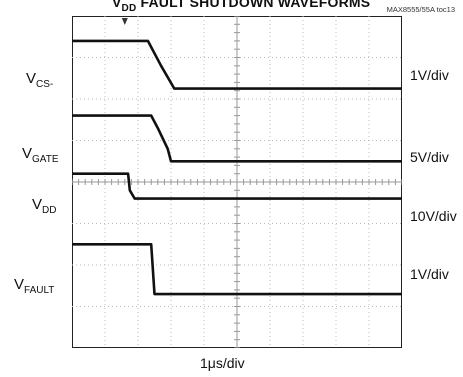 Image resolution: width=463 pixels, height=377 pixels. What do you see at coordinates (237, 269) in the screenshot?
I see `trace-vfault` at bounding box center [237, 269].